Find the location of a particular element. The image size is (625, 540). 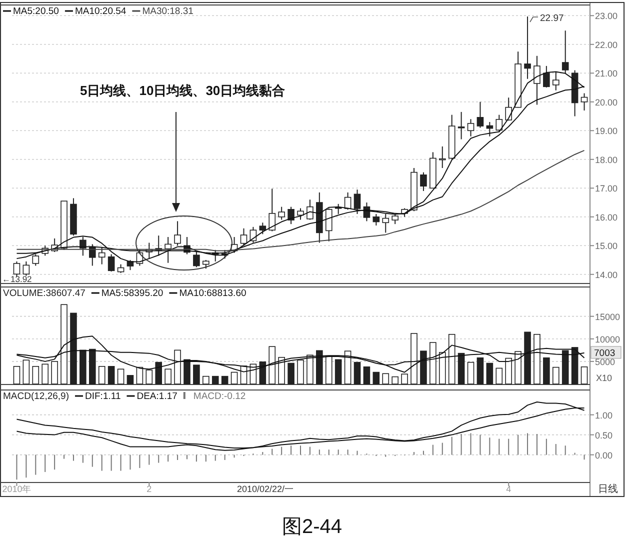

legend-label: MA5:58395.20 is located at coordinates (132, 293).